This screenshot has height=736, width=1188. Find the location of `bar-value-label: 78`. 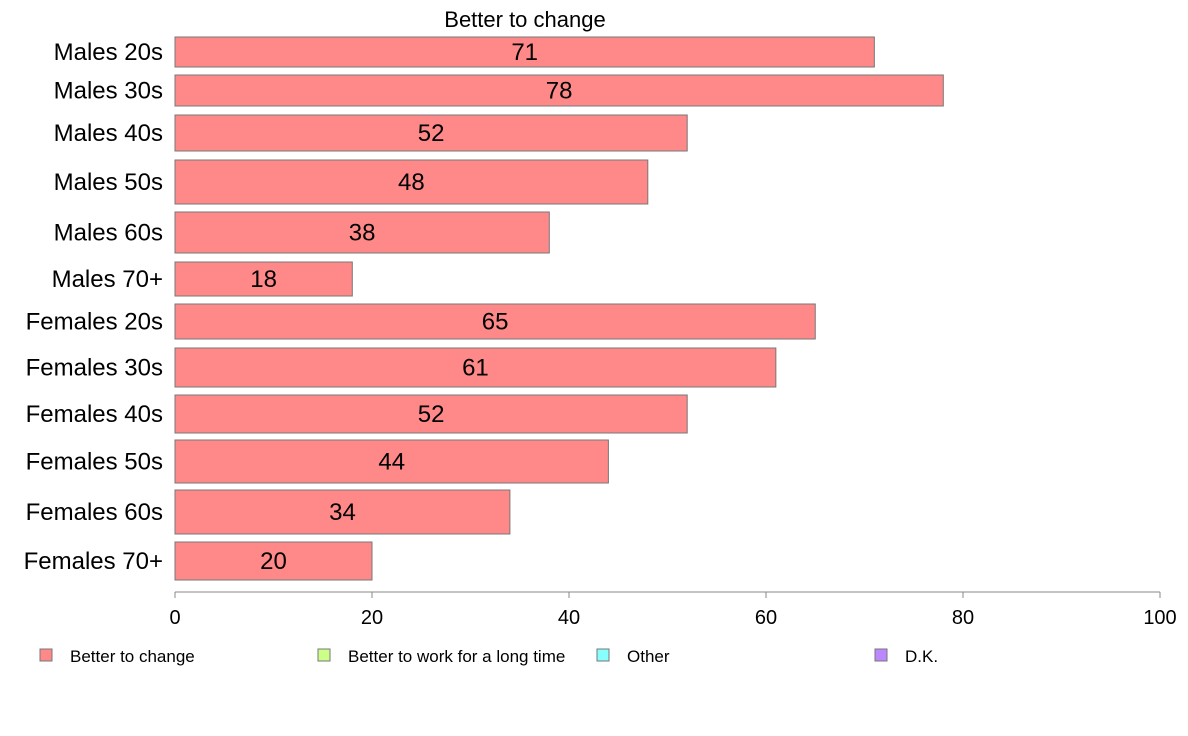

bar-value-label: 78 is located at coordinates (559, 91).